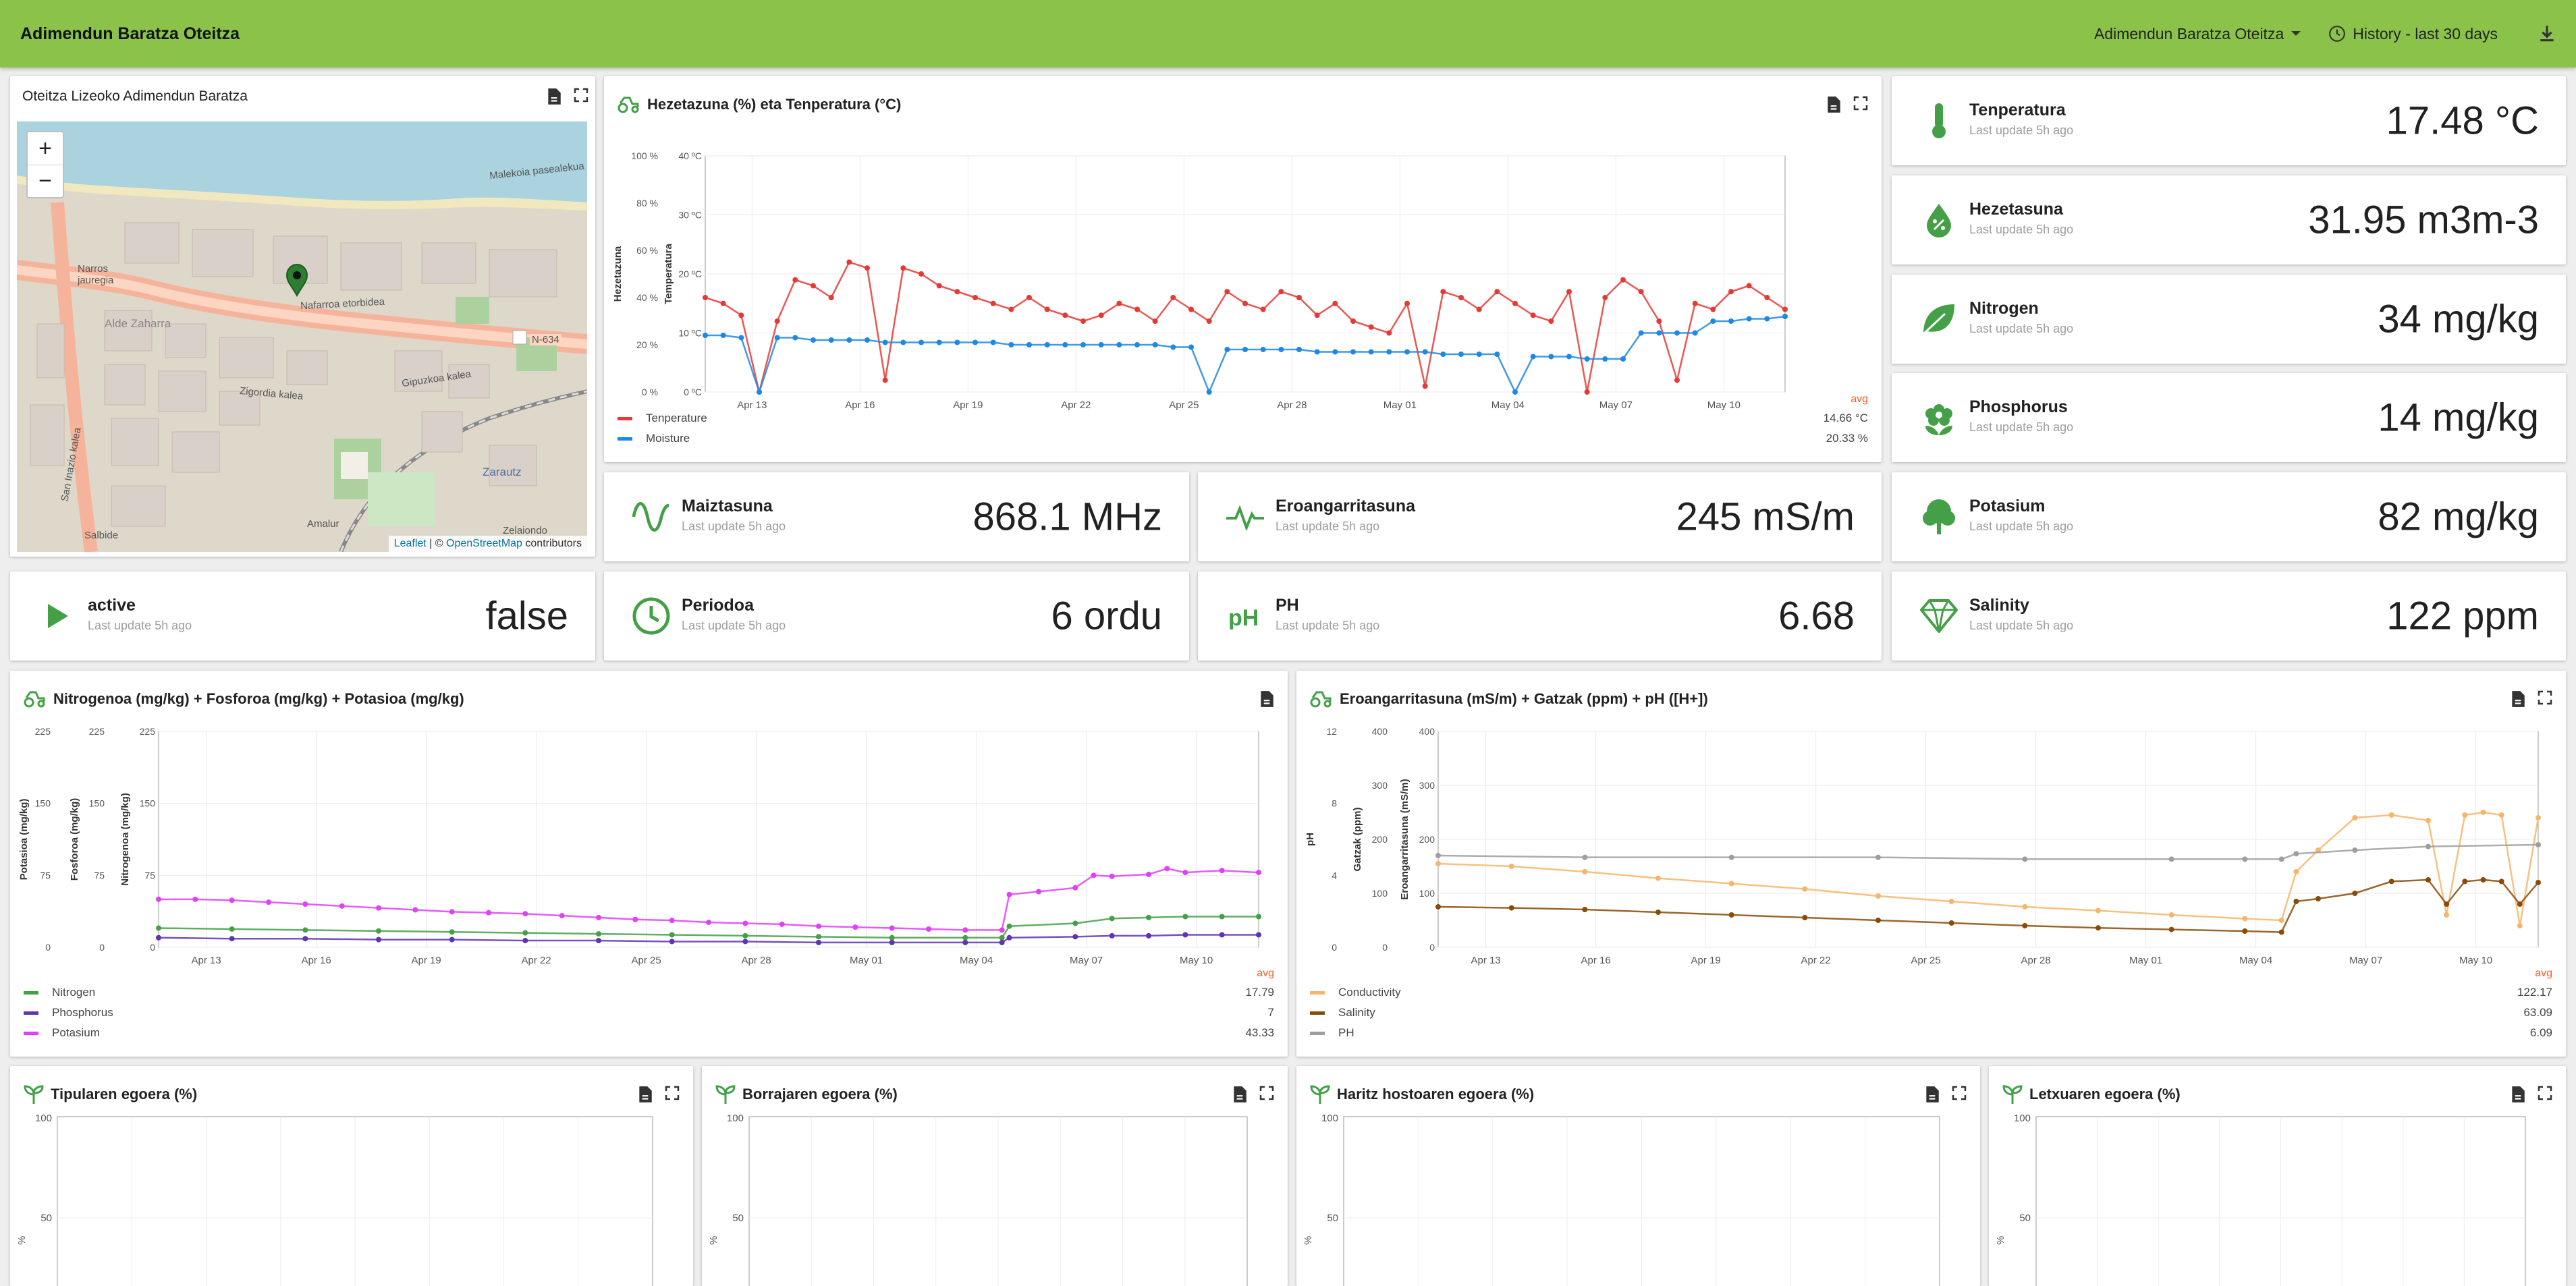  Describe the element at coordinates (649, 1033) in the screenshot. I see `legend-item: Potasium 43.33` at that location.